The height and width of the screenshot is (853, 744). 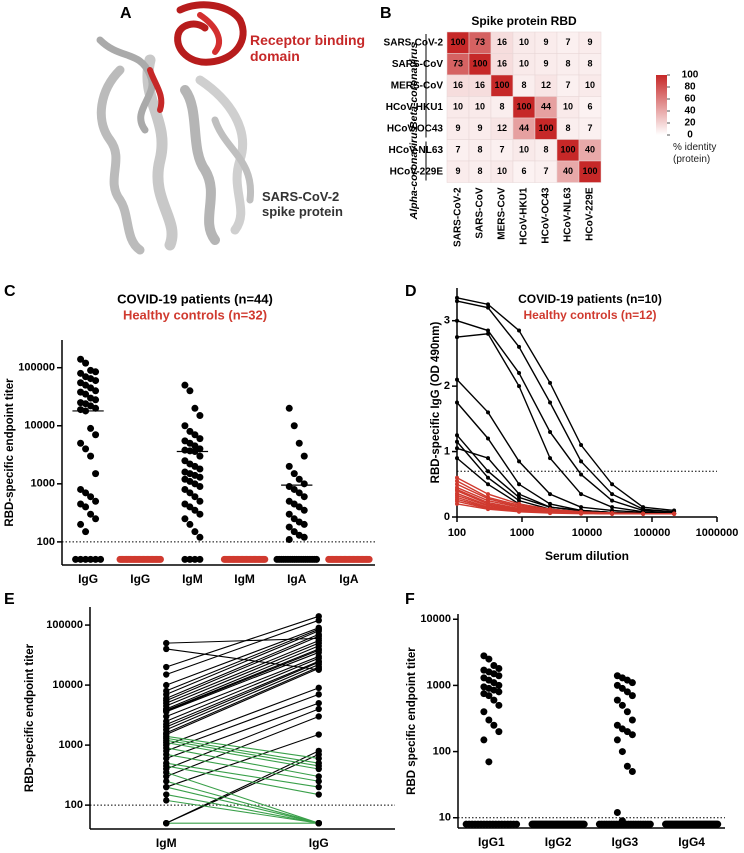 What do you see at coordinates (126, 13) in the screenshot?
I see `panel-letter: A` at bounding box center [126, 13].